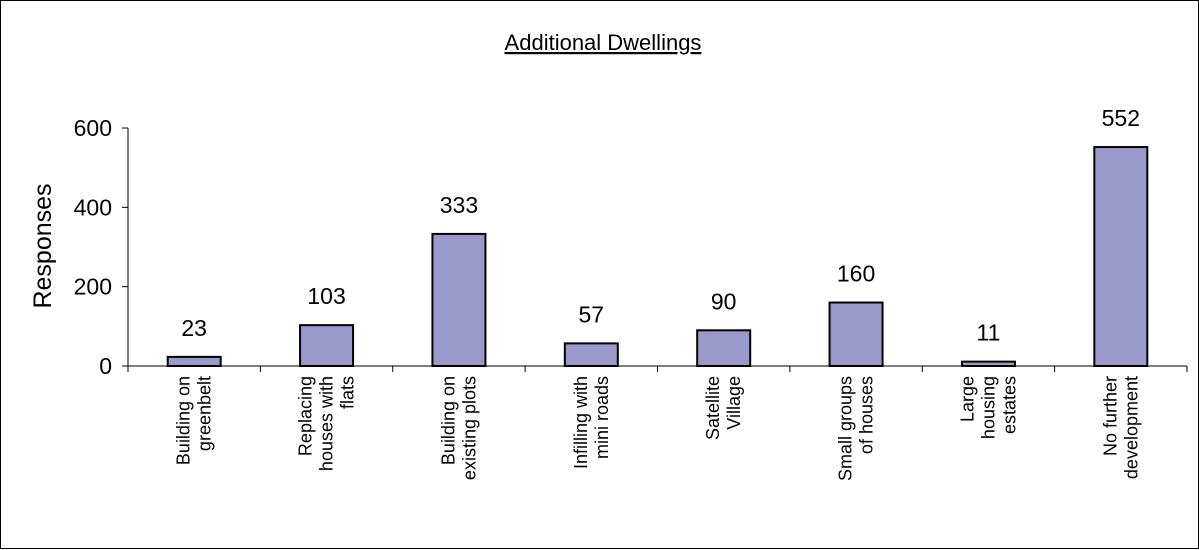 This screenshot has width=1199, height=550. Describe the element at coordinates (734, 403) in the screenshot. I see `category-label-line: Village` at that location.